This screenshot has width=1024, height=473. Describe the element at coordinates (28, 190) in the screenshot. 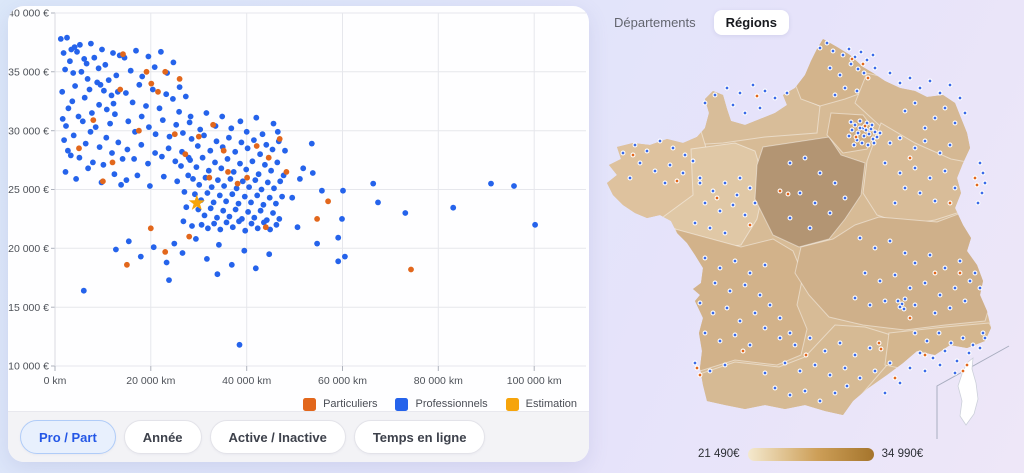

I see `svg-text: 25 000 €` at that location.